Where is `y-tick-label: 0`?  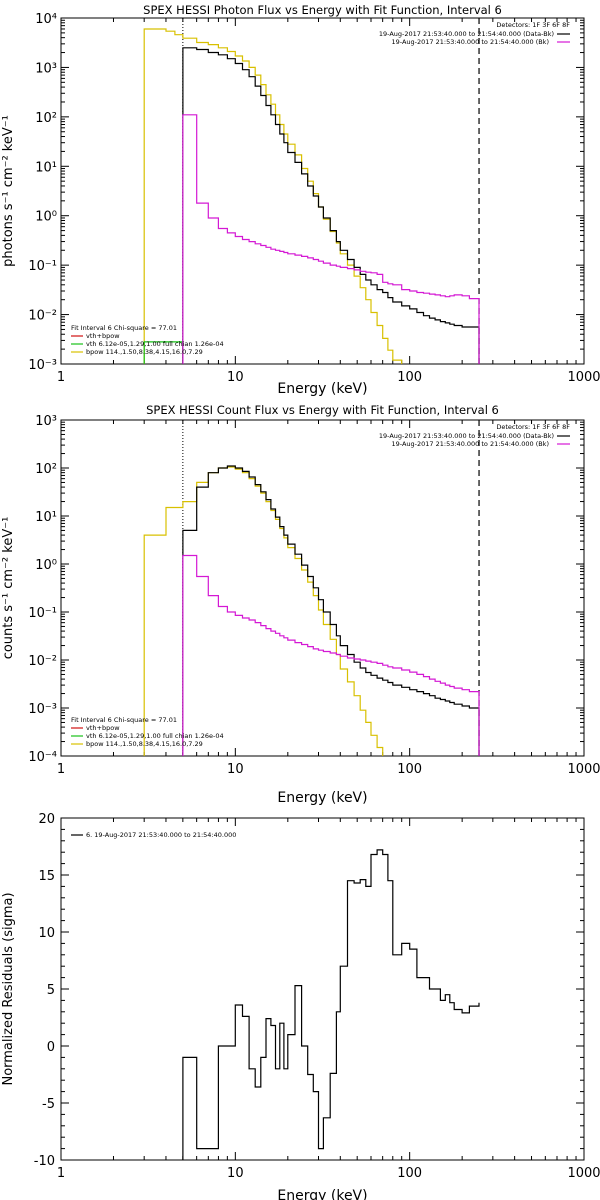
y-tick-label: 0 is located at coordinates (51, 1047).